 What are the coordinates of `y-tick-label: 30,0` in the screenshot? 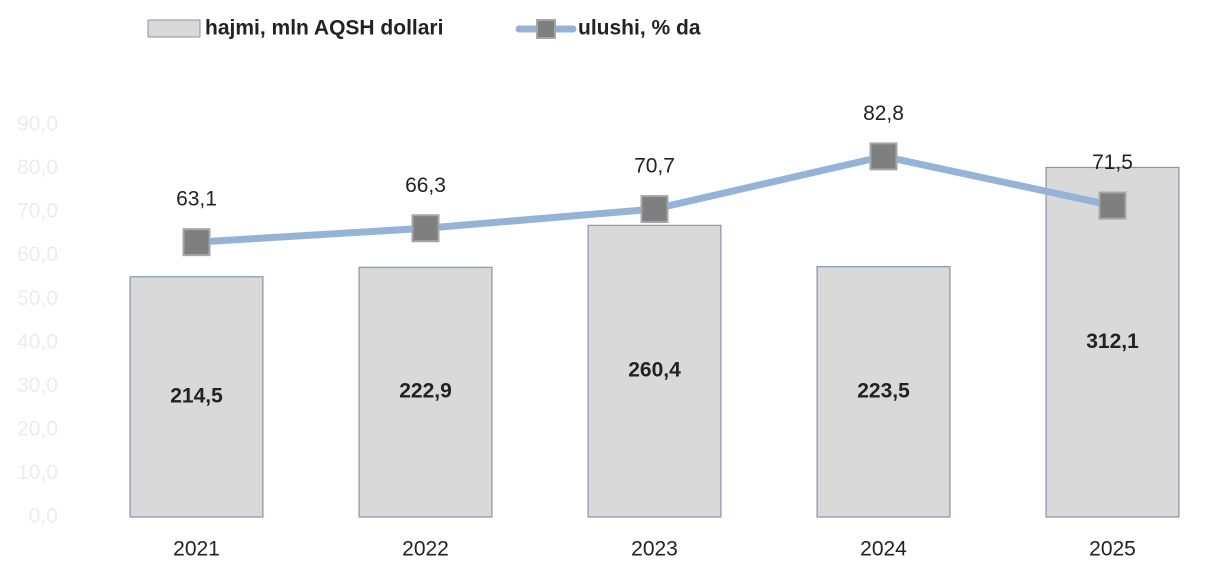 It's located at (37, 385).